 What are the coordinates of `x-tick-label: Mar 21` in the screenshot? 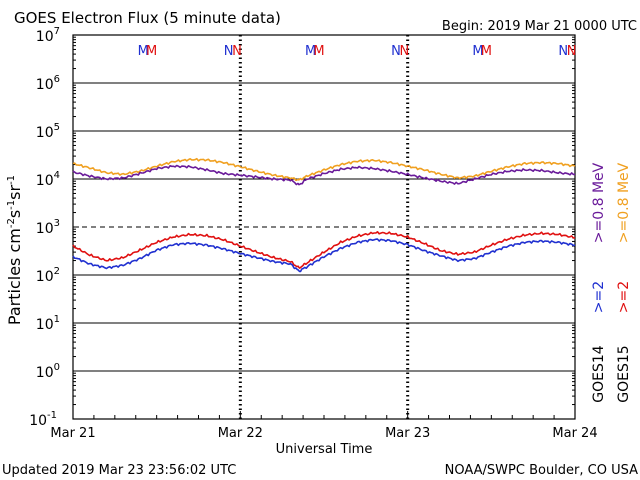 It's located at (72, 433).